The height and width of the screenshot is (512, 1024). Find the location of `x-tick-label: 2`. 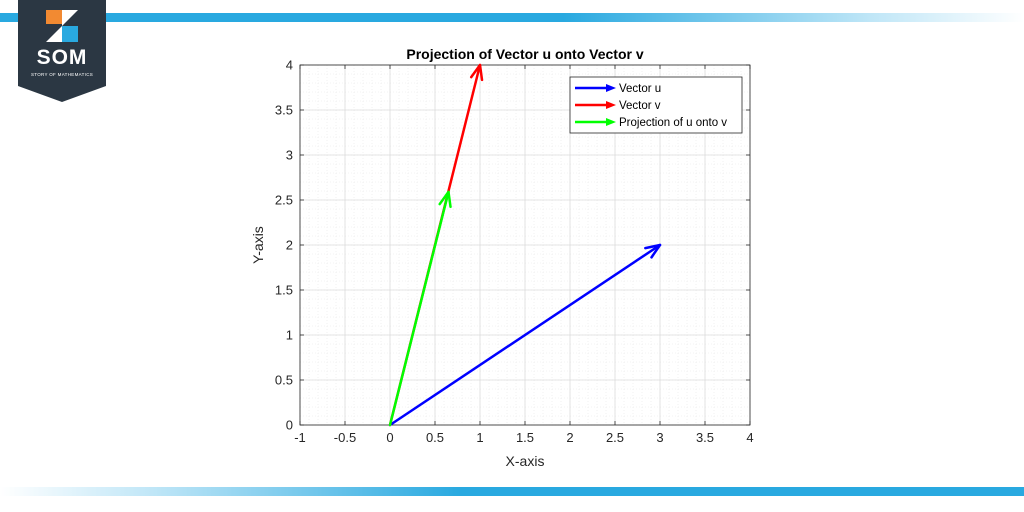

x-tick-label: 2 is located at coordinates (569, 437).